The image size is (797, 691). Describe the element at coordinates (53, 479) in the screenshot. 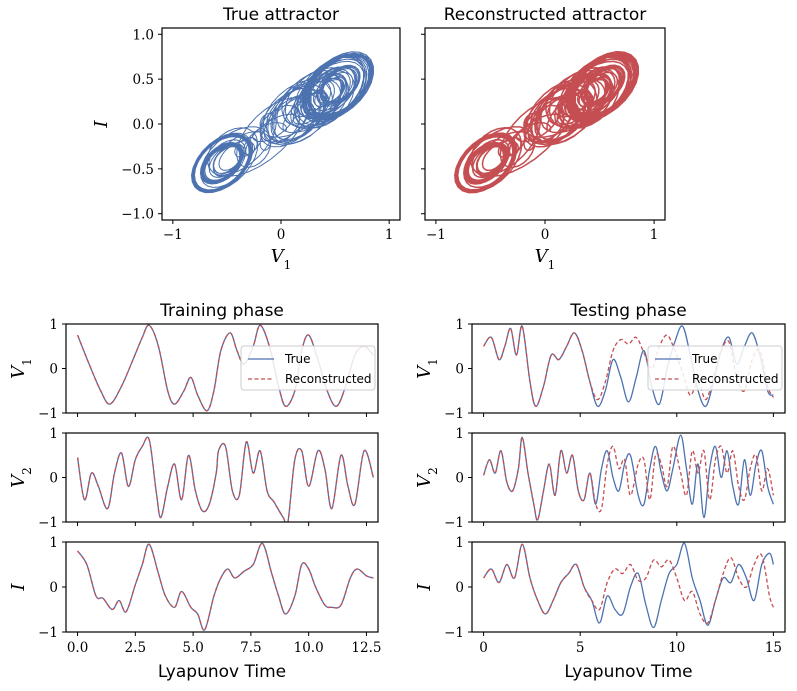

I see `training-phase-v2-ytick-label: 0` at that location.